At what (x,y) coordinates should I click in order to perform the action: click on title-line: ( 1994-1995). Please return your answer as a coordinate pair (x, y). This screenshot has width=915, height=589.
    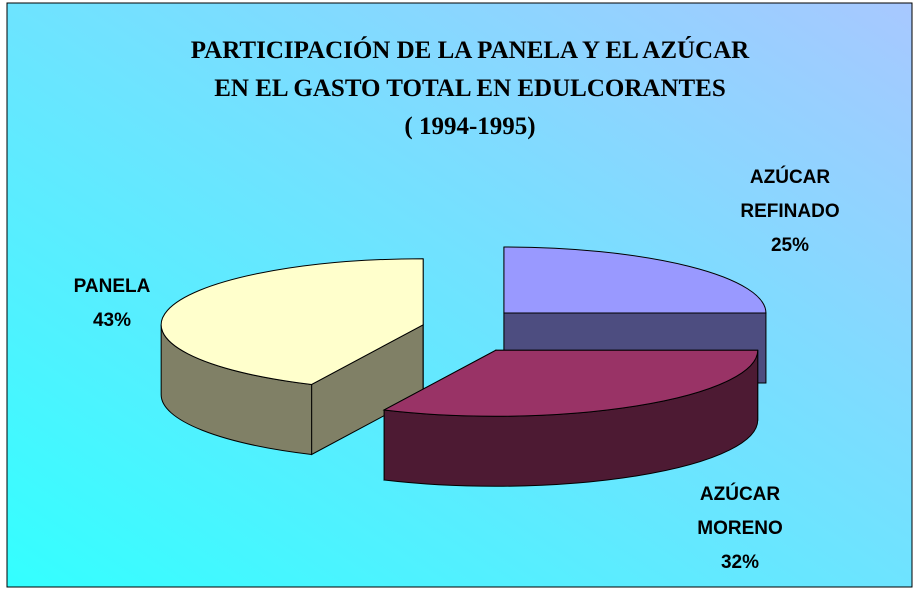
    Looking at the image, I should click on (469, 126).